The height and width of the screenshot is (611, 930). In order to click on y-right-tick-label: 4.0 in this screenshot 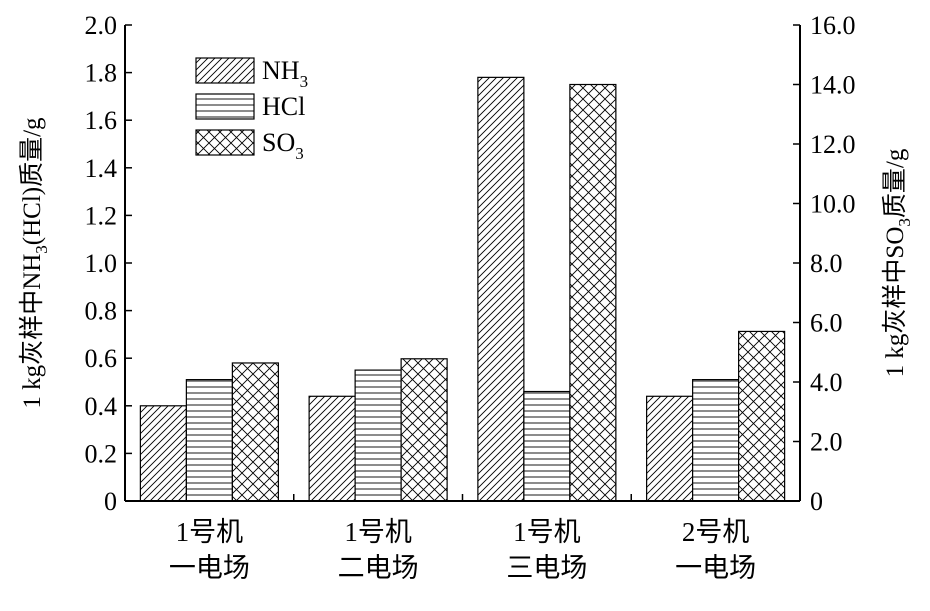, I will do `click(826, 382)`.